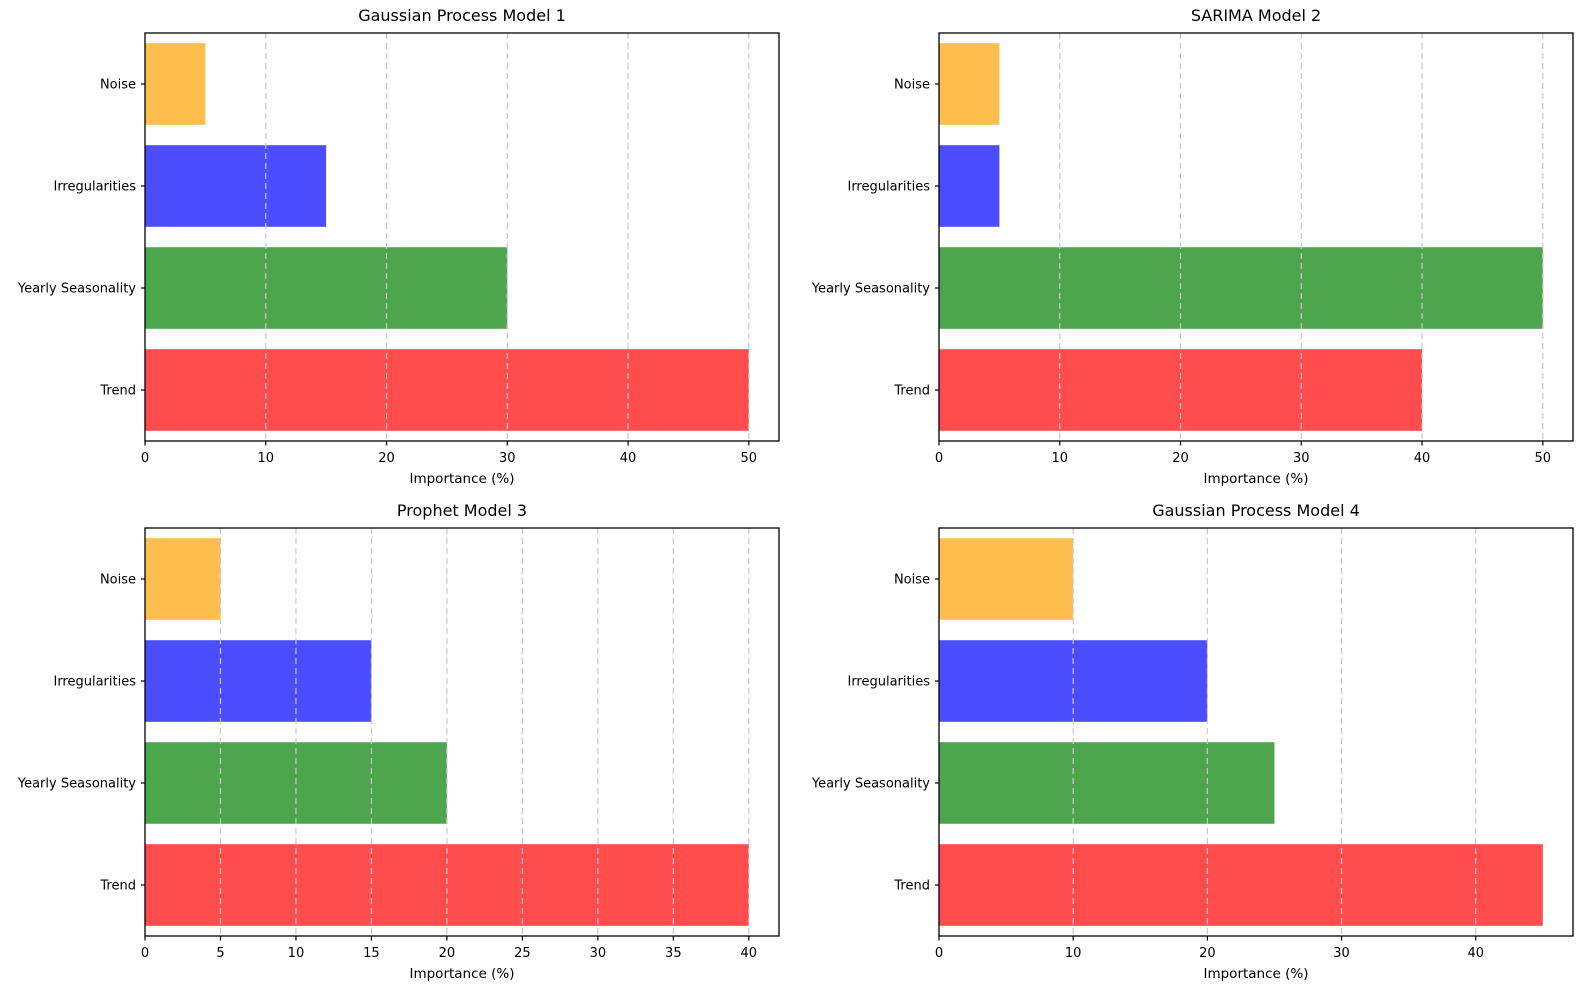 This screenshot has height=990, width=1589. What do you see at coordinates (371, 953) in the screenshot?
I see `x-tick-label: 15` at bounding box center [371, 953].